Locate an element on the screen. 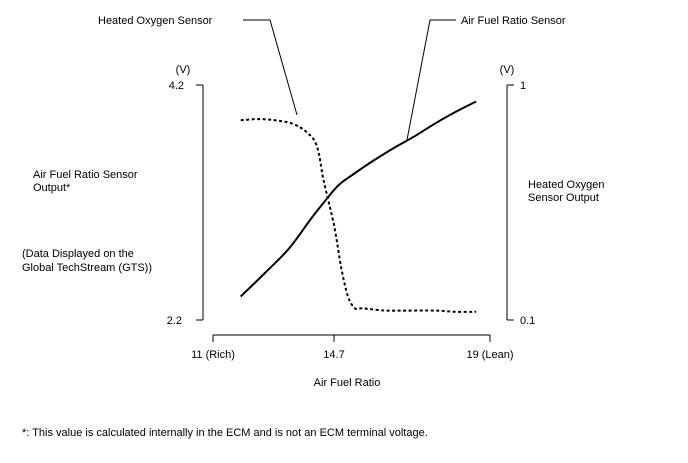  x-tick-label-lean: 19 (Lean) is located at coordinates (489, 355).